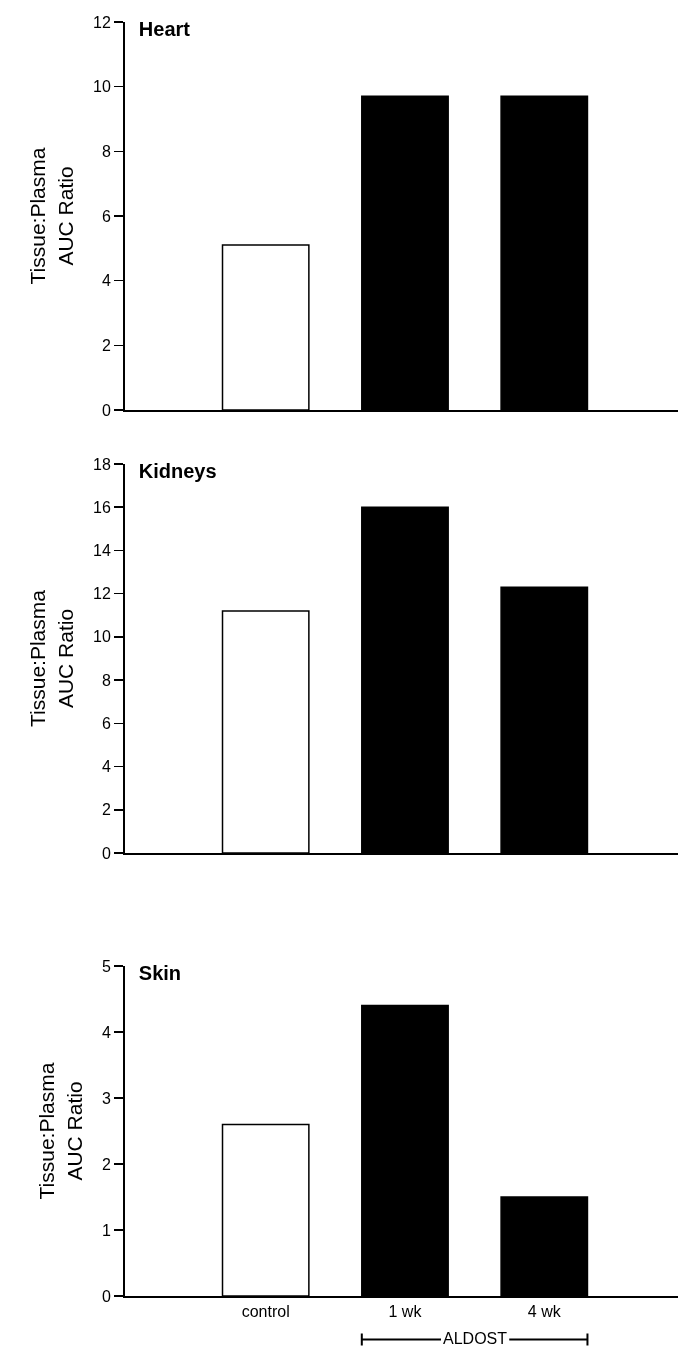  What do you see at coordinates (160, 973) in the screenshot?
I see `chart-title: Skin` at bounding box center [160, 973].